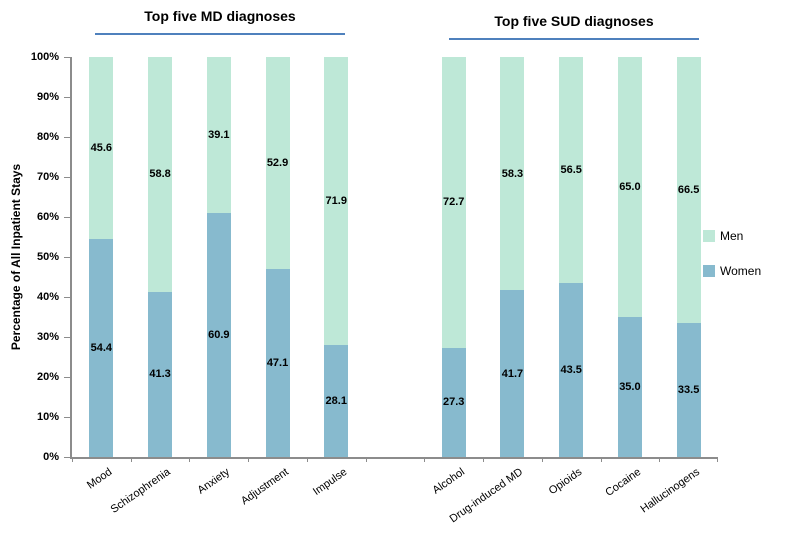 This screenshot has width=791, height=558. I want to click on bar-value-label-men: 56.5, so click(571, 170).